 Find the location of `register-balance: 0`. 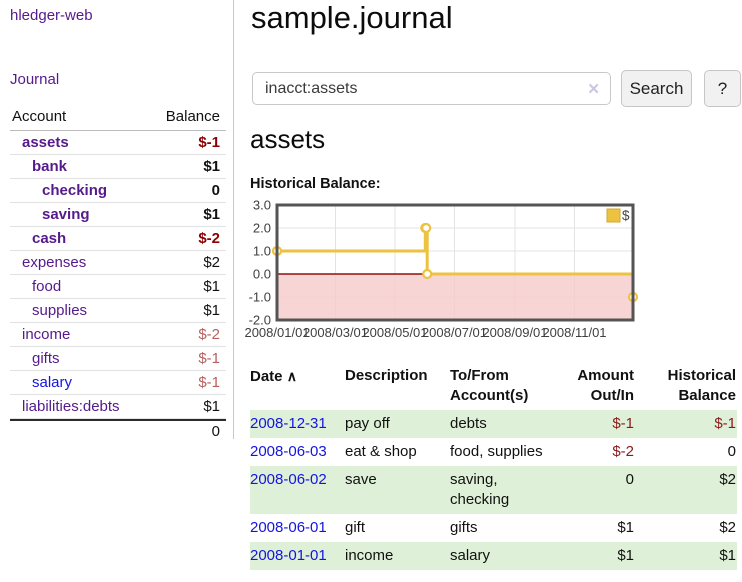

register-balance: 0 is located at coordinates (731, 451).